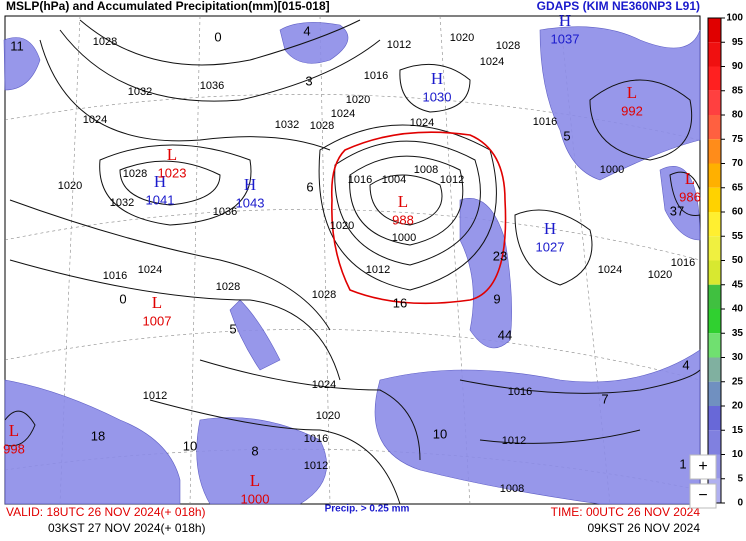 The image size is (746, 541). I want to click on pressure-center-value: 1030, so click(437, 96).